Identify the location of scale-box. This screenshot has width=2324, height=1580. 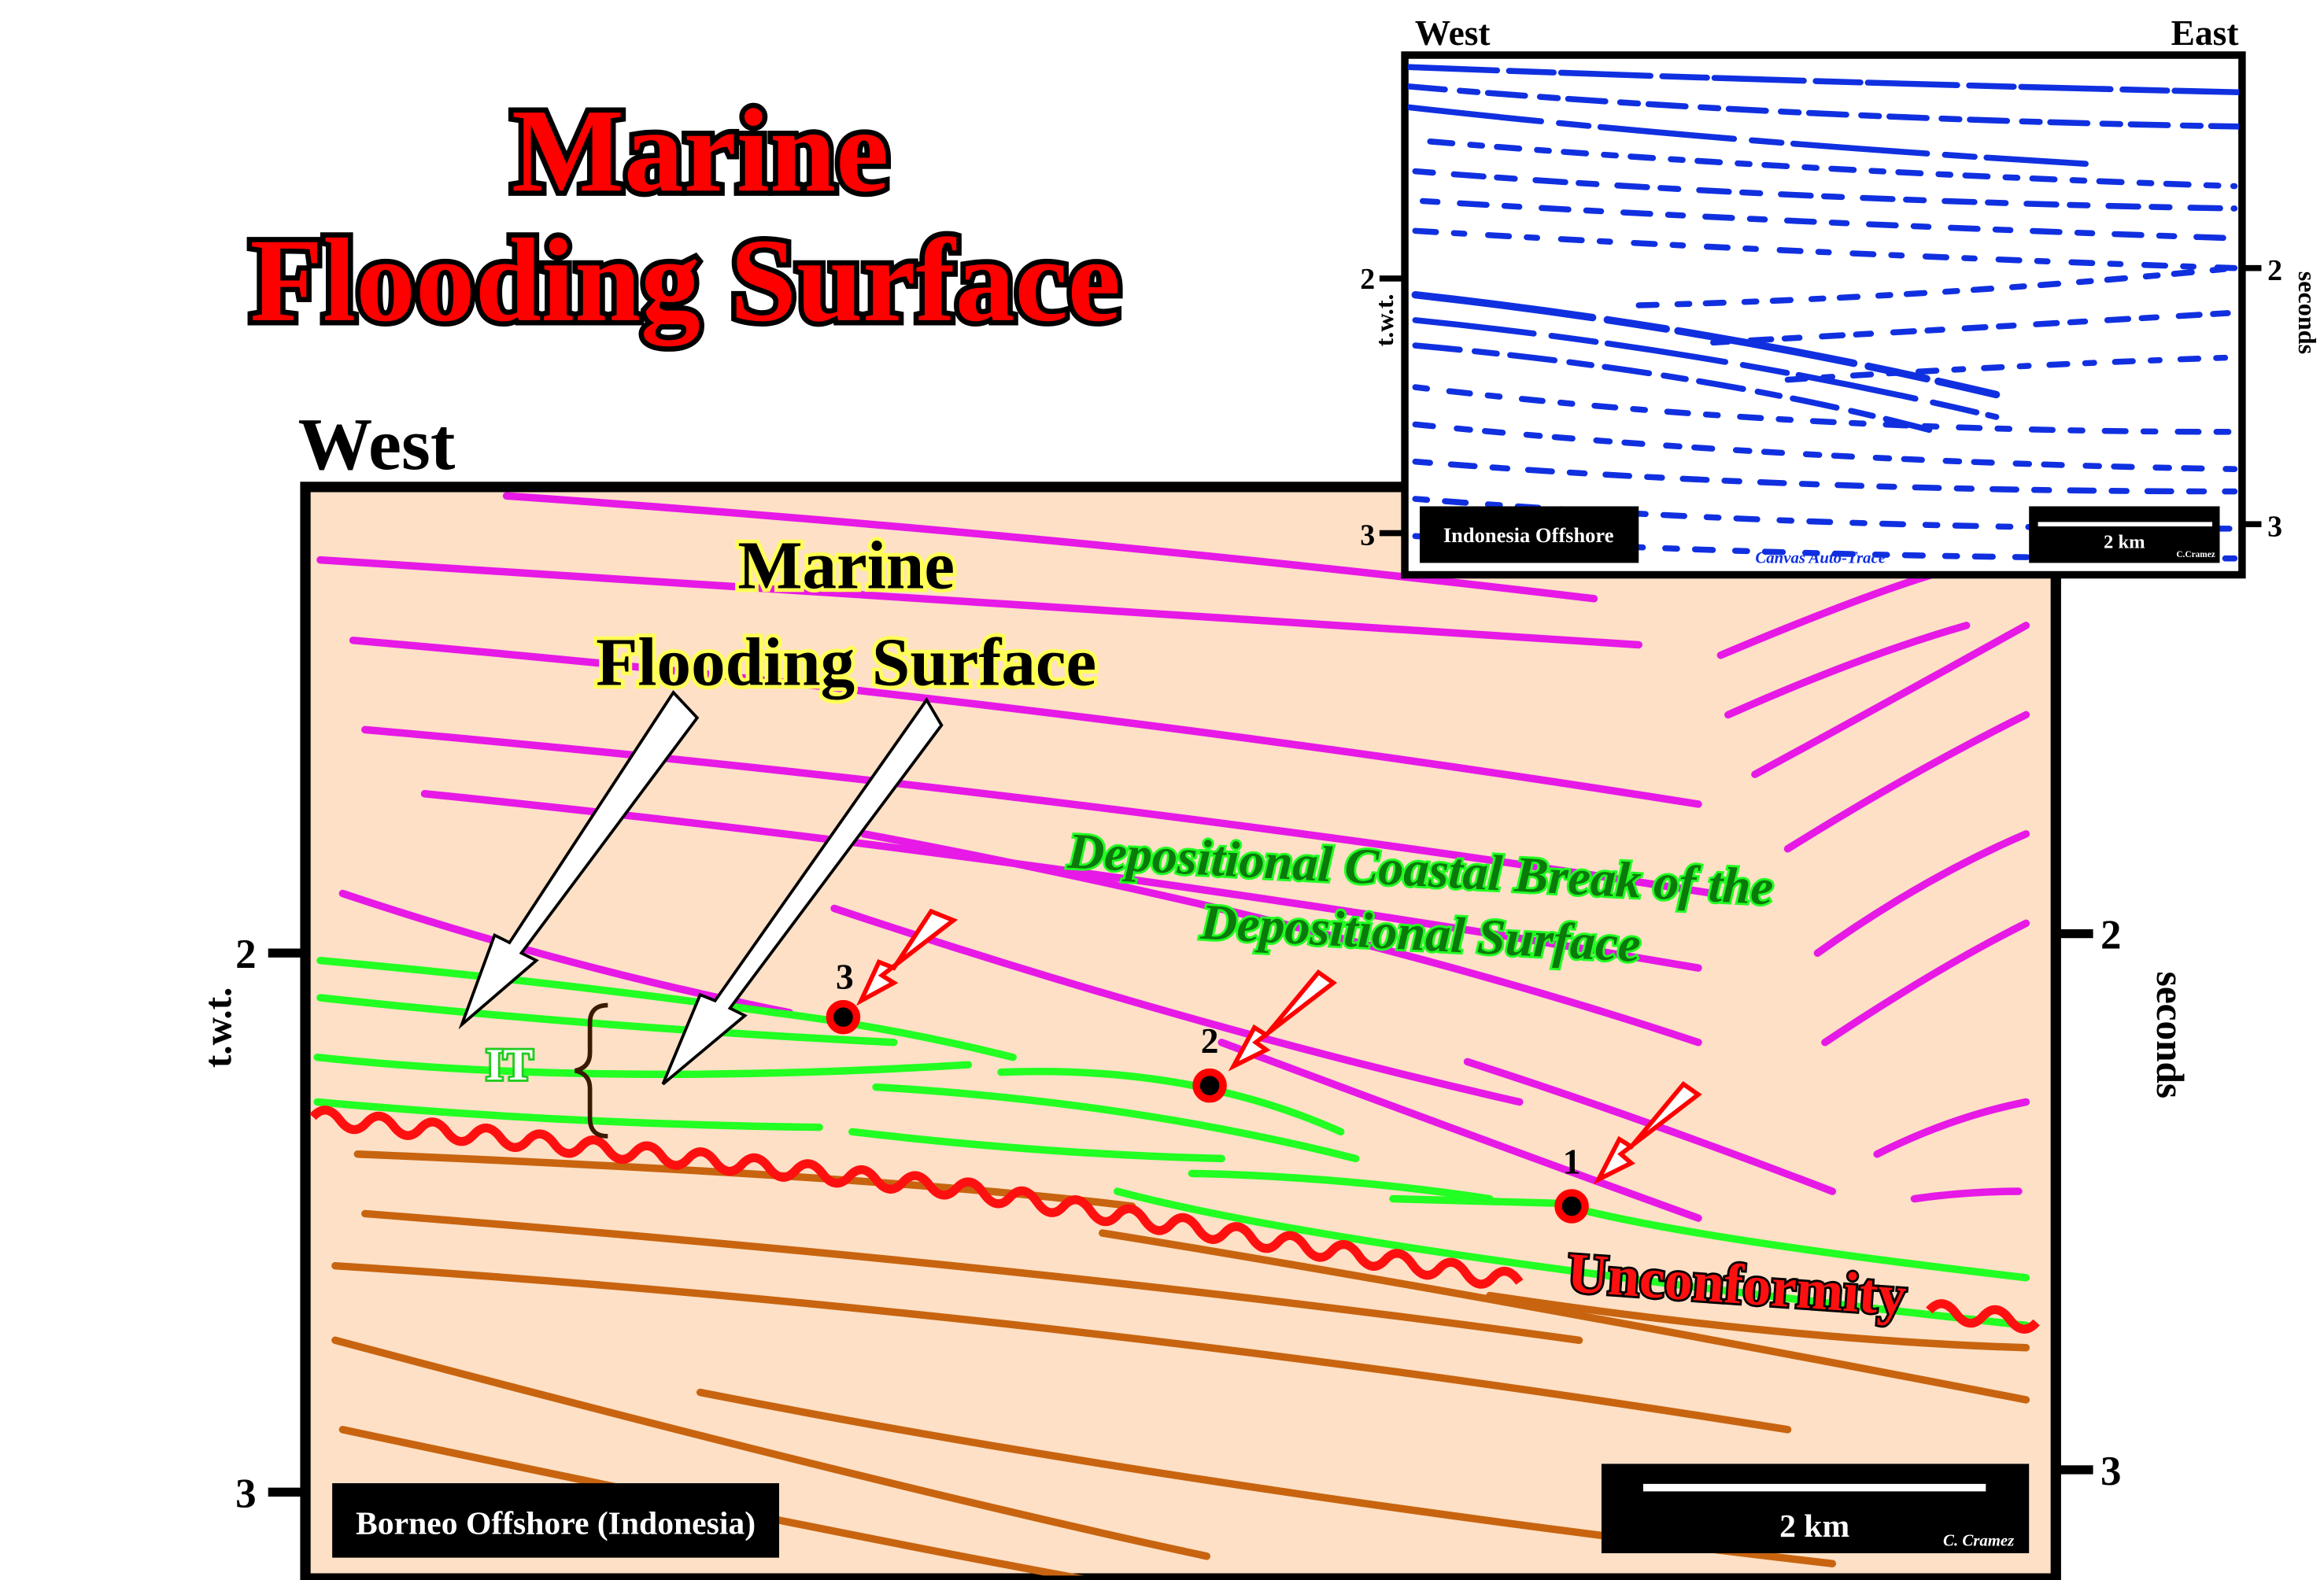
(1815, 1508).